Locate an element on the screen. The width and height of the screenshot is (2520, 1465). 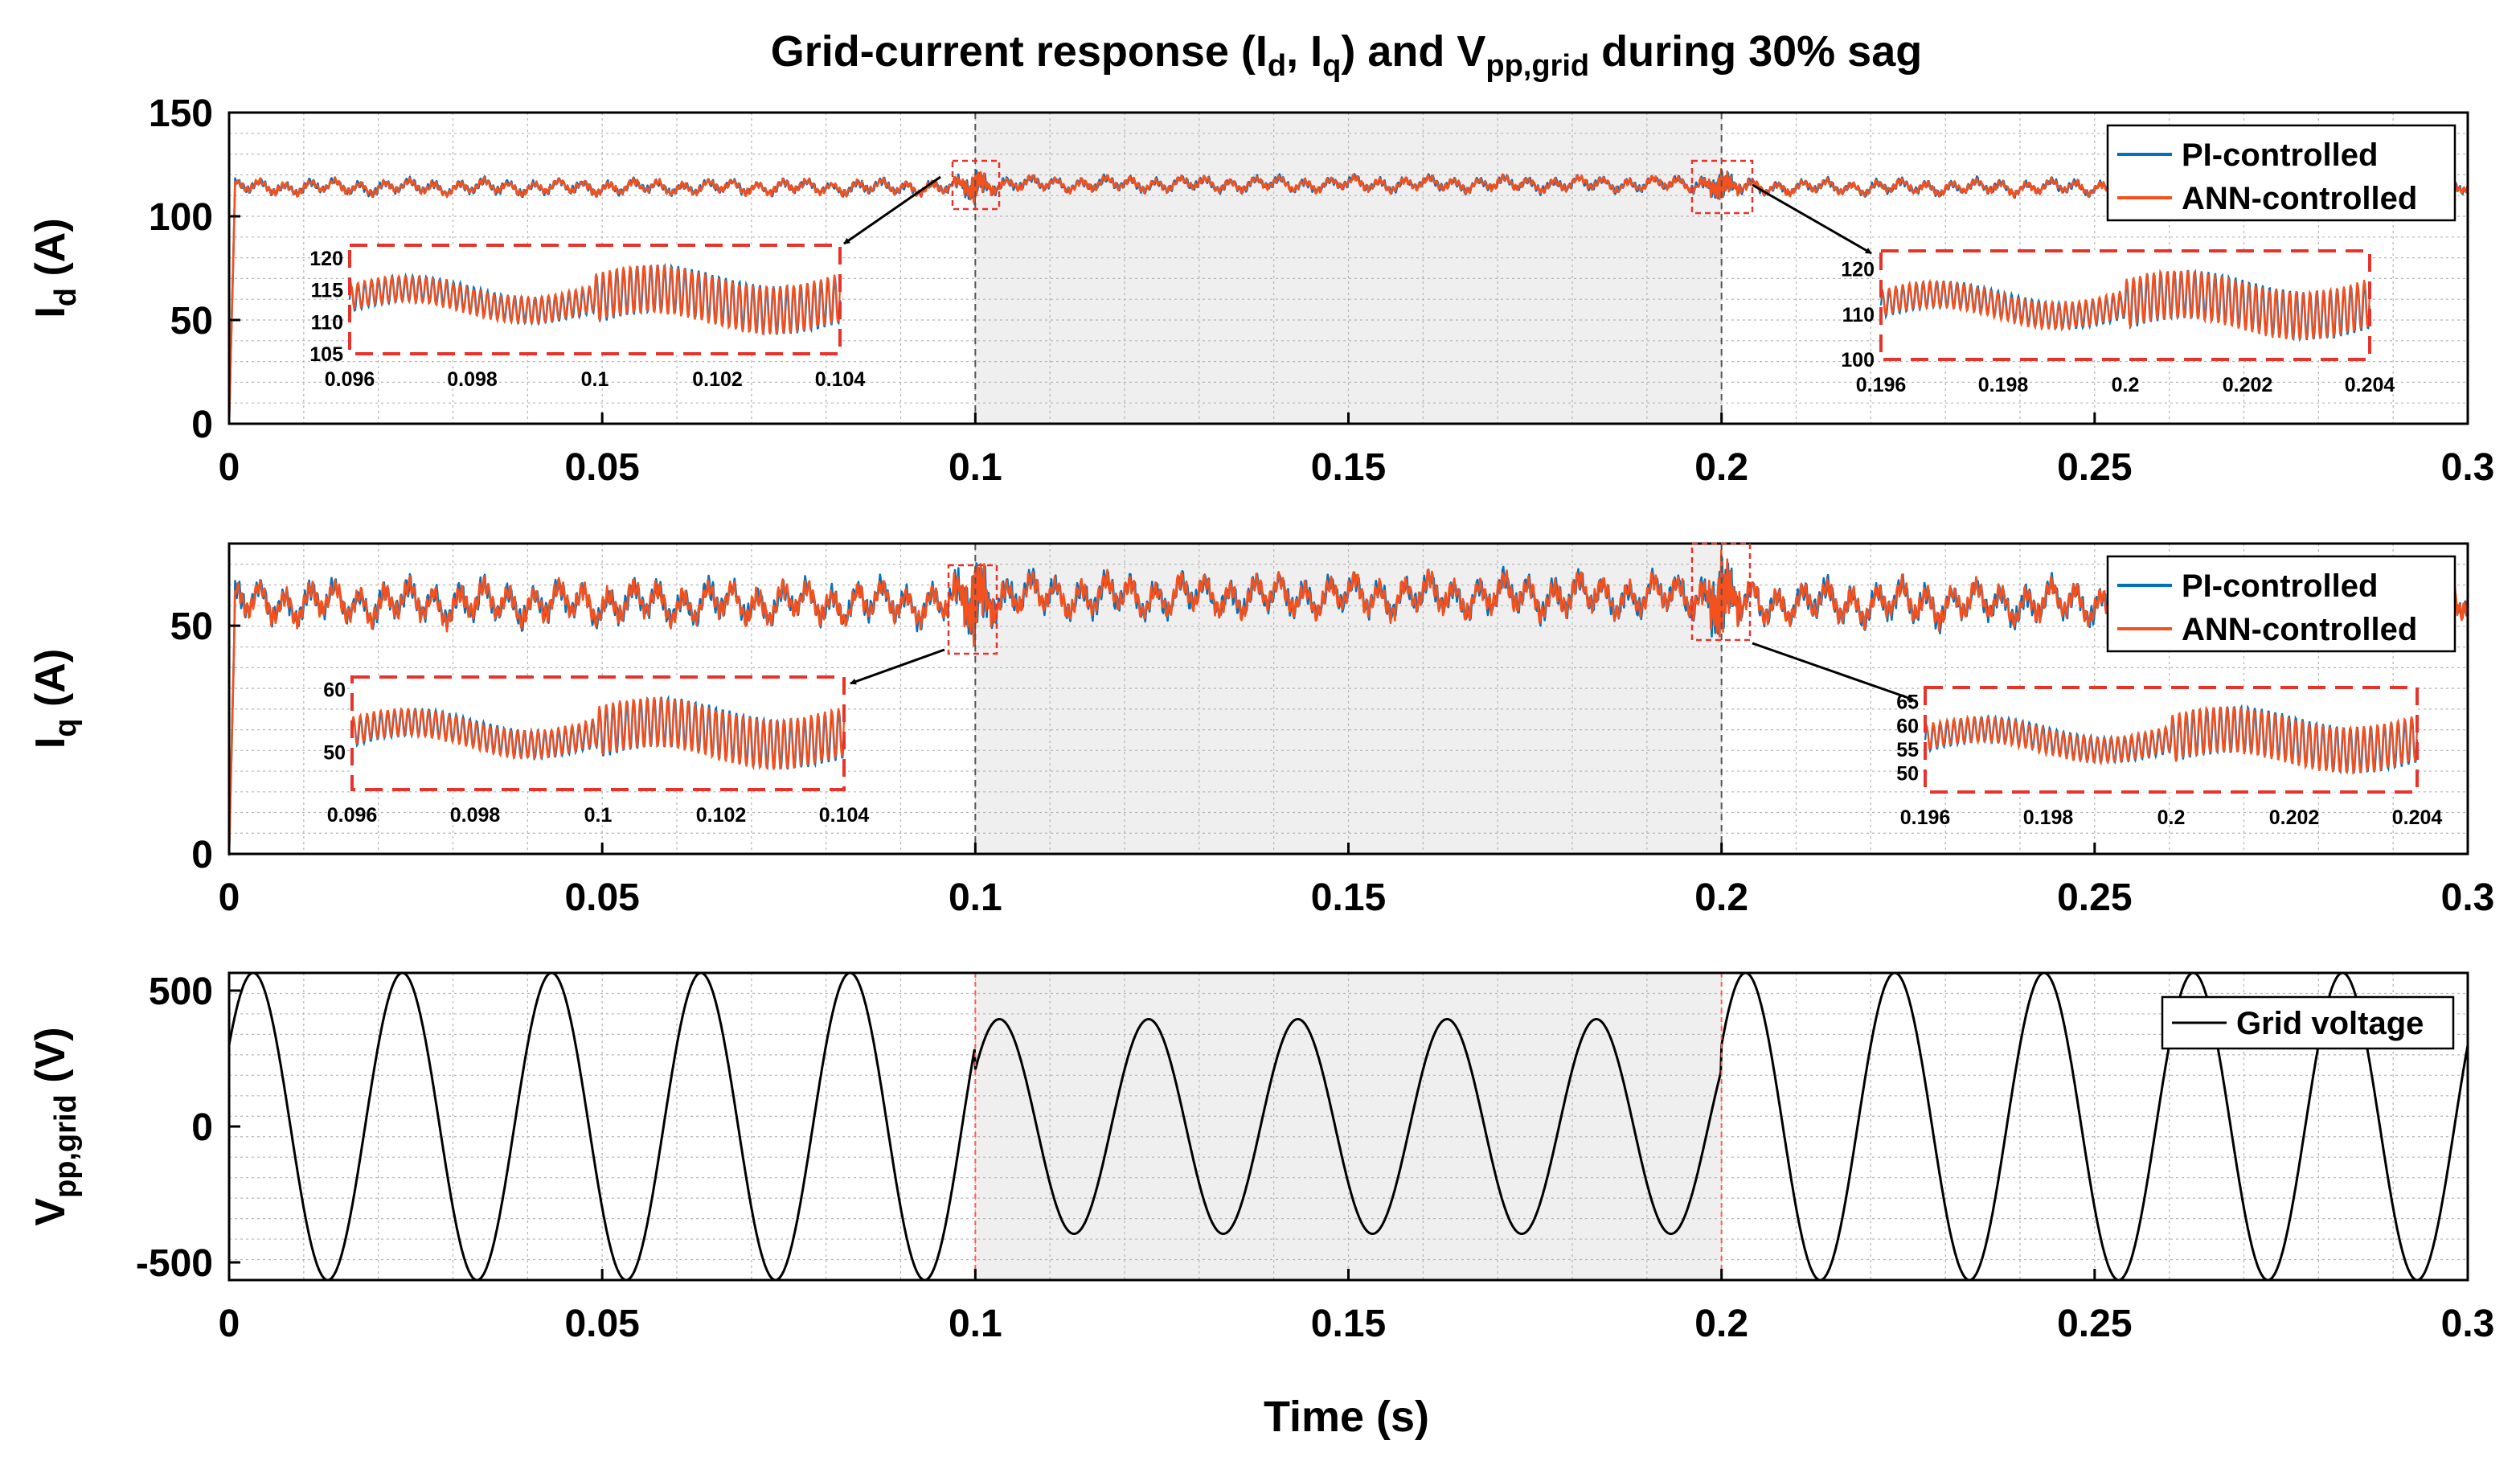
y-tick-label: 500 is located at coordinates (181, 992).